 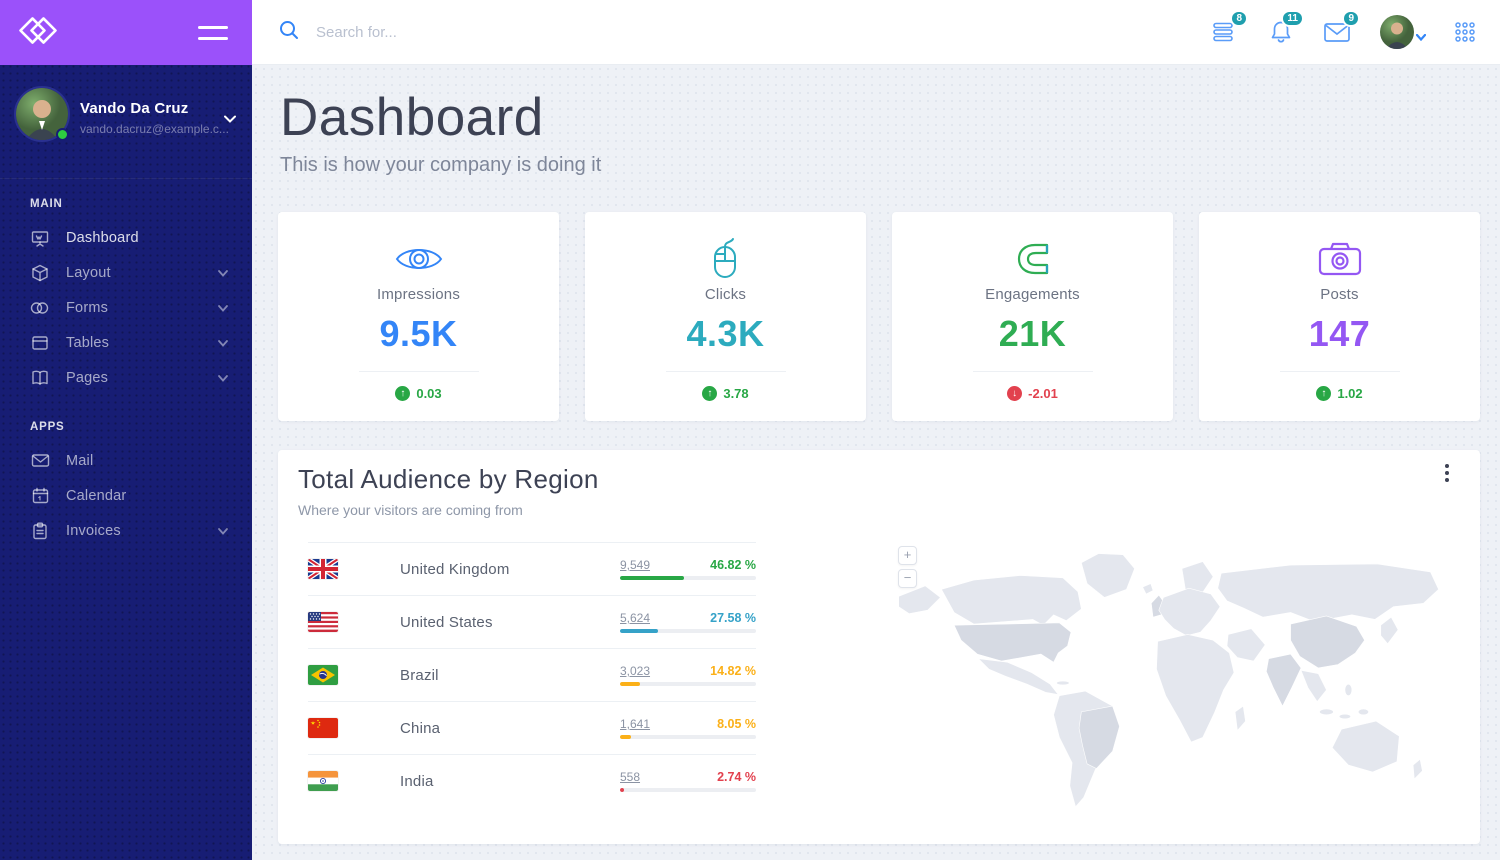 I want to click on stat-card-impressions: Impressions 9.5K ↑ 0.03, so click(x=418, y=316).